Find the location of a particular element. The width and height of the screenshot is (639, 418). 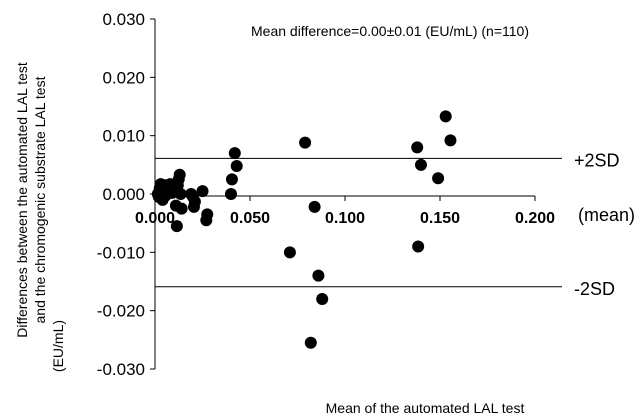

y-tick-label: -0.030 is located at coordinates (121, 369).